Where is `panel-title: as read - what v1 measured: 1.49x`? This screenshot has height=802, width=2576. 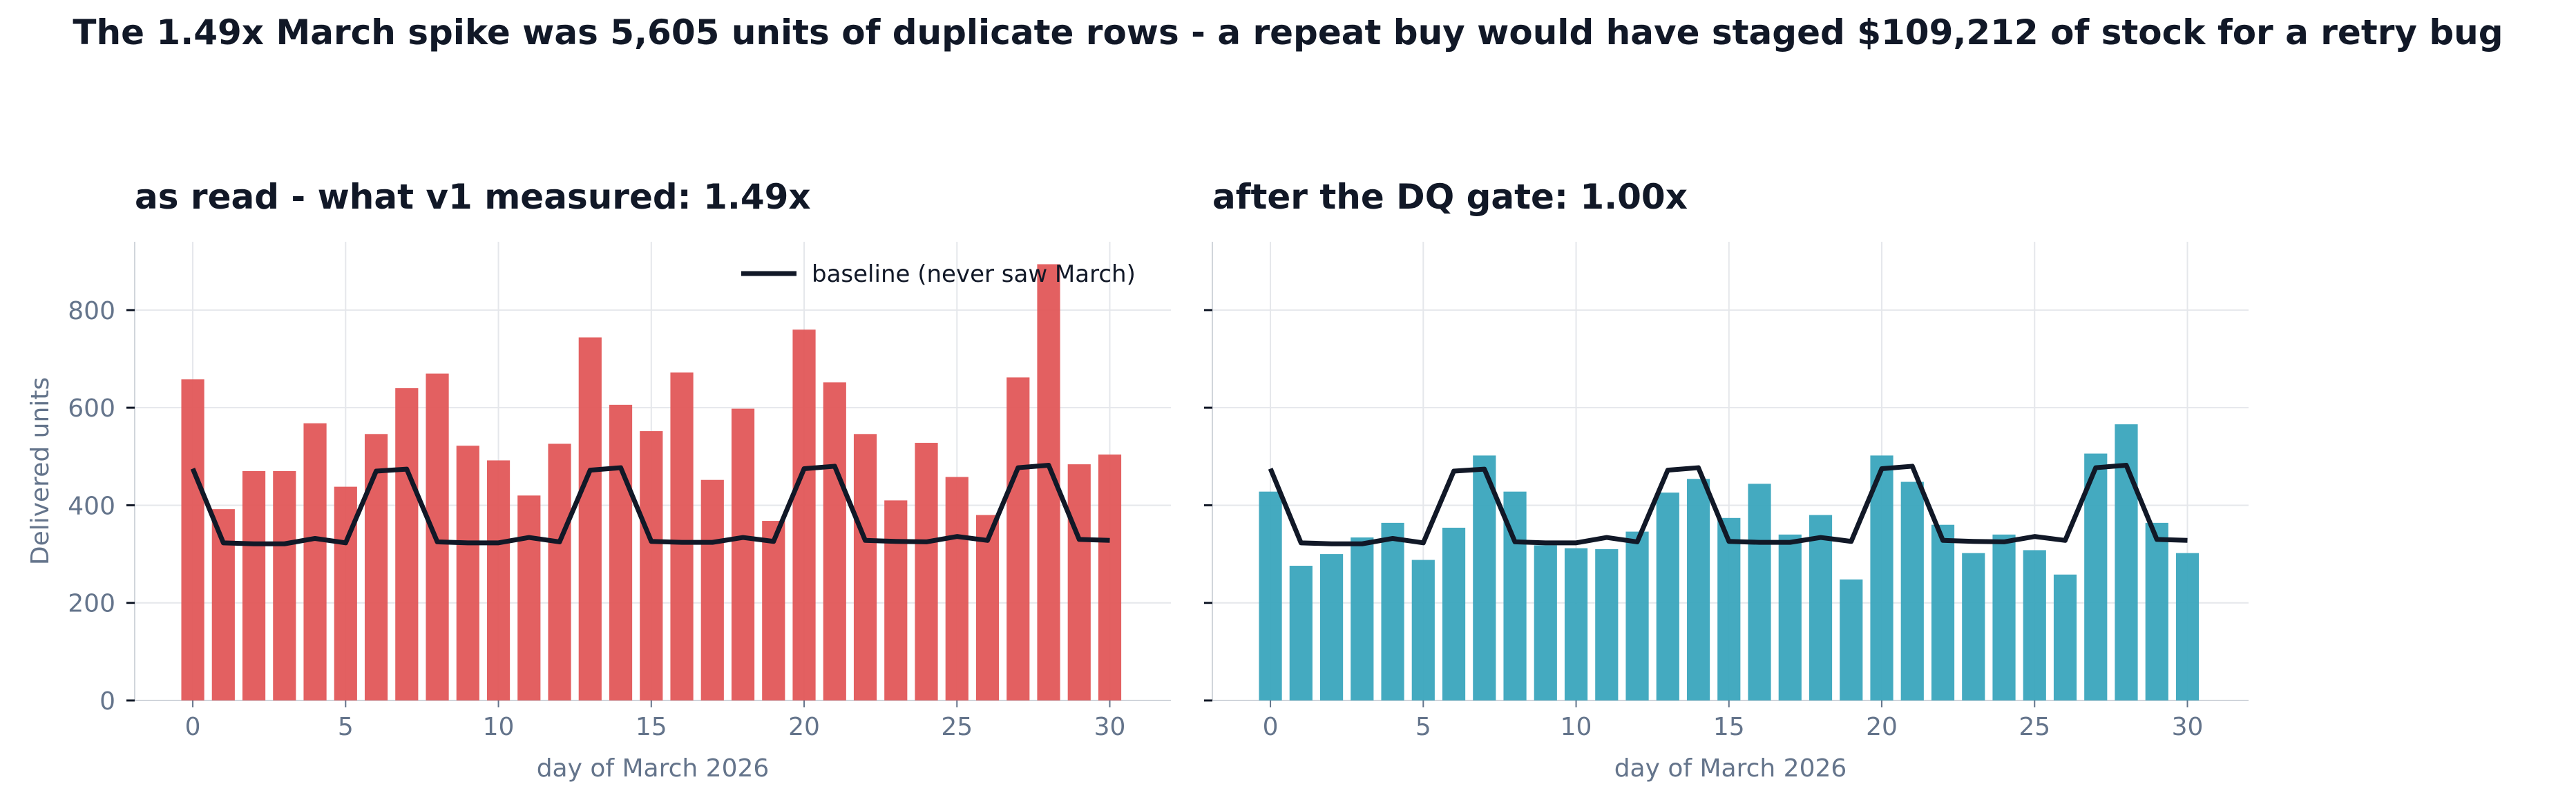
panel-title: as read - what v1 measured: 1.49x is located at coordinates (473, 197).